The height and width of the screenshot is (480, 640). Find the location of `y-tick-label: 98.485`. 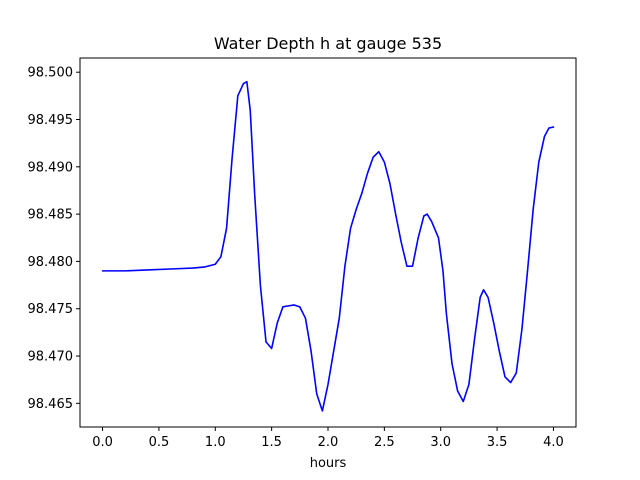

y-tick-label: 98.485 is located at coordinates (51, 215).